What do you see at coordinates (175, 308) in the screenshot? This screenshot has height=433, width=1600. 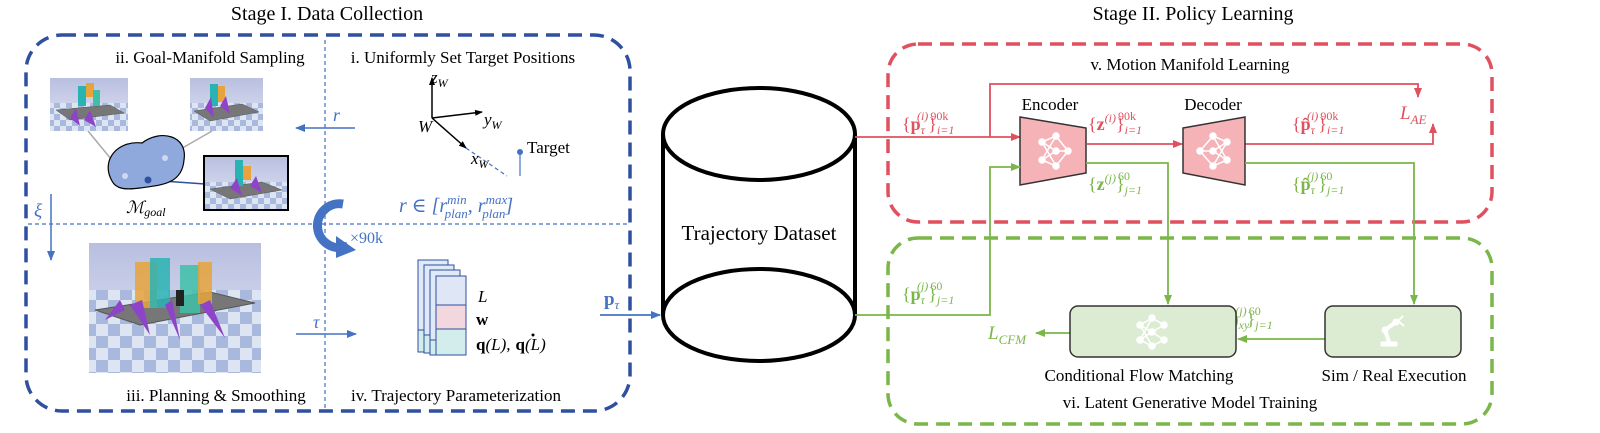 I see `planning-render-image` at bounding box center [175, 308].